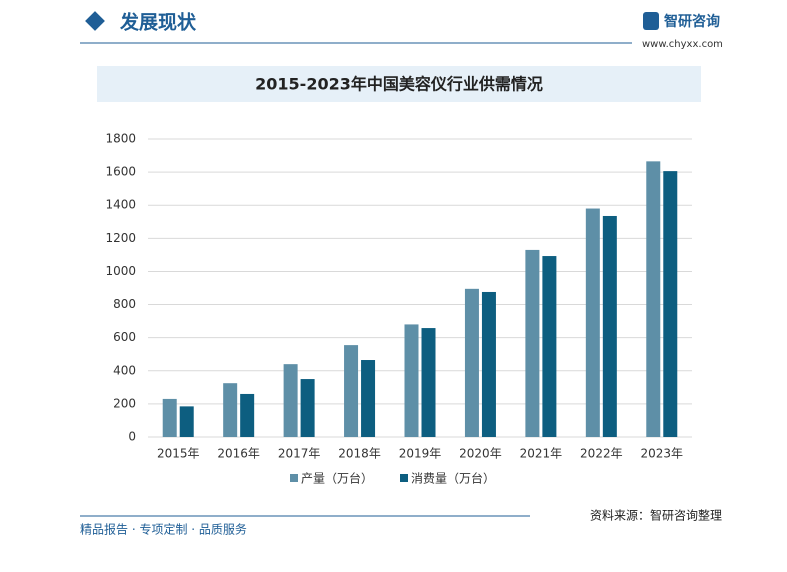  Describe the element at coordinates (337, 478) in the screenshot. I see `legend-label: 产量（万台）` at that location.